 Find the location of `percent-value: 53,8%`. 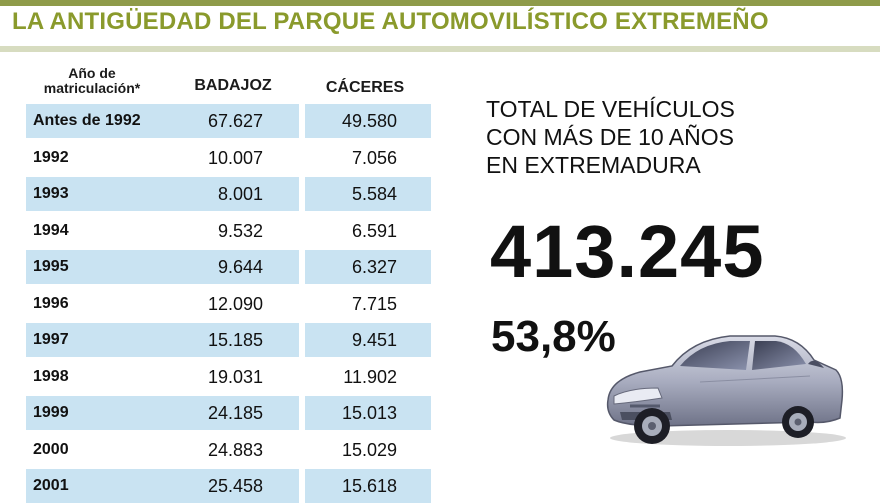

percent-value: 53,8% is located at coordinates (553, 336).